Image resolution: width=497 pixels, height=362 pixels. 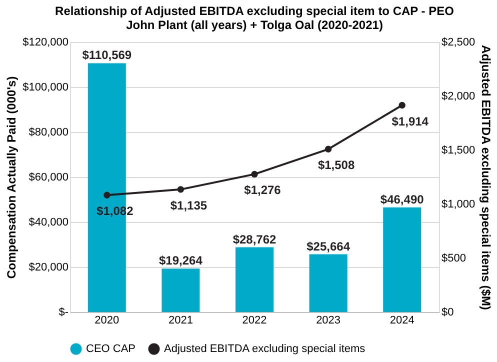 I want to click on data-label: $46,490, so click(x=402, y=199).